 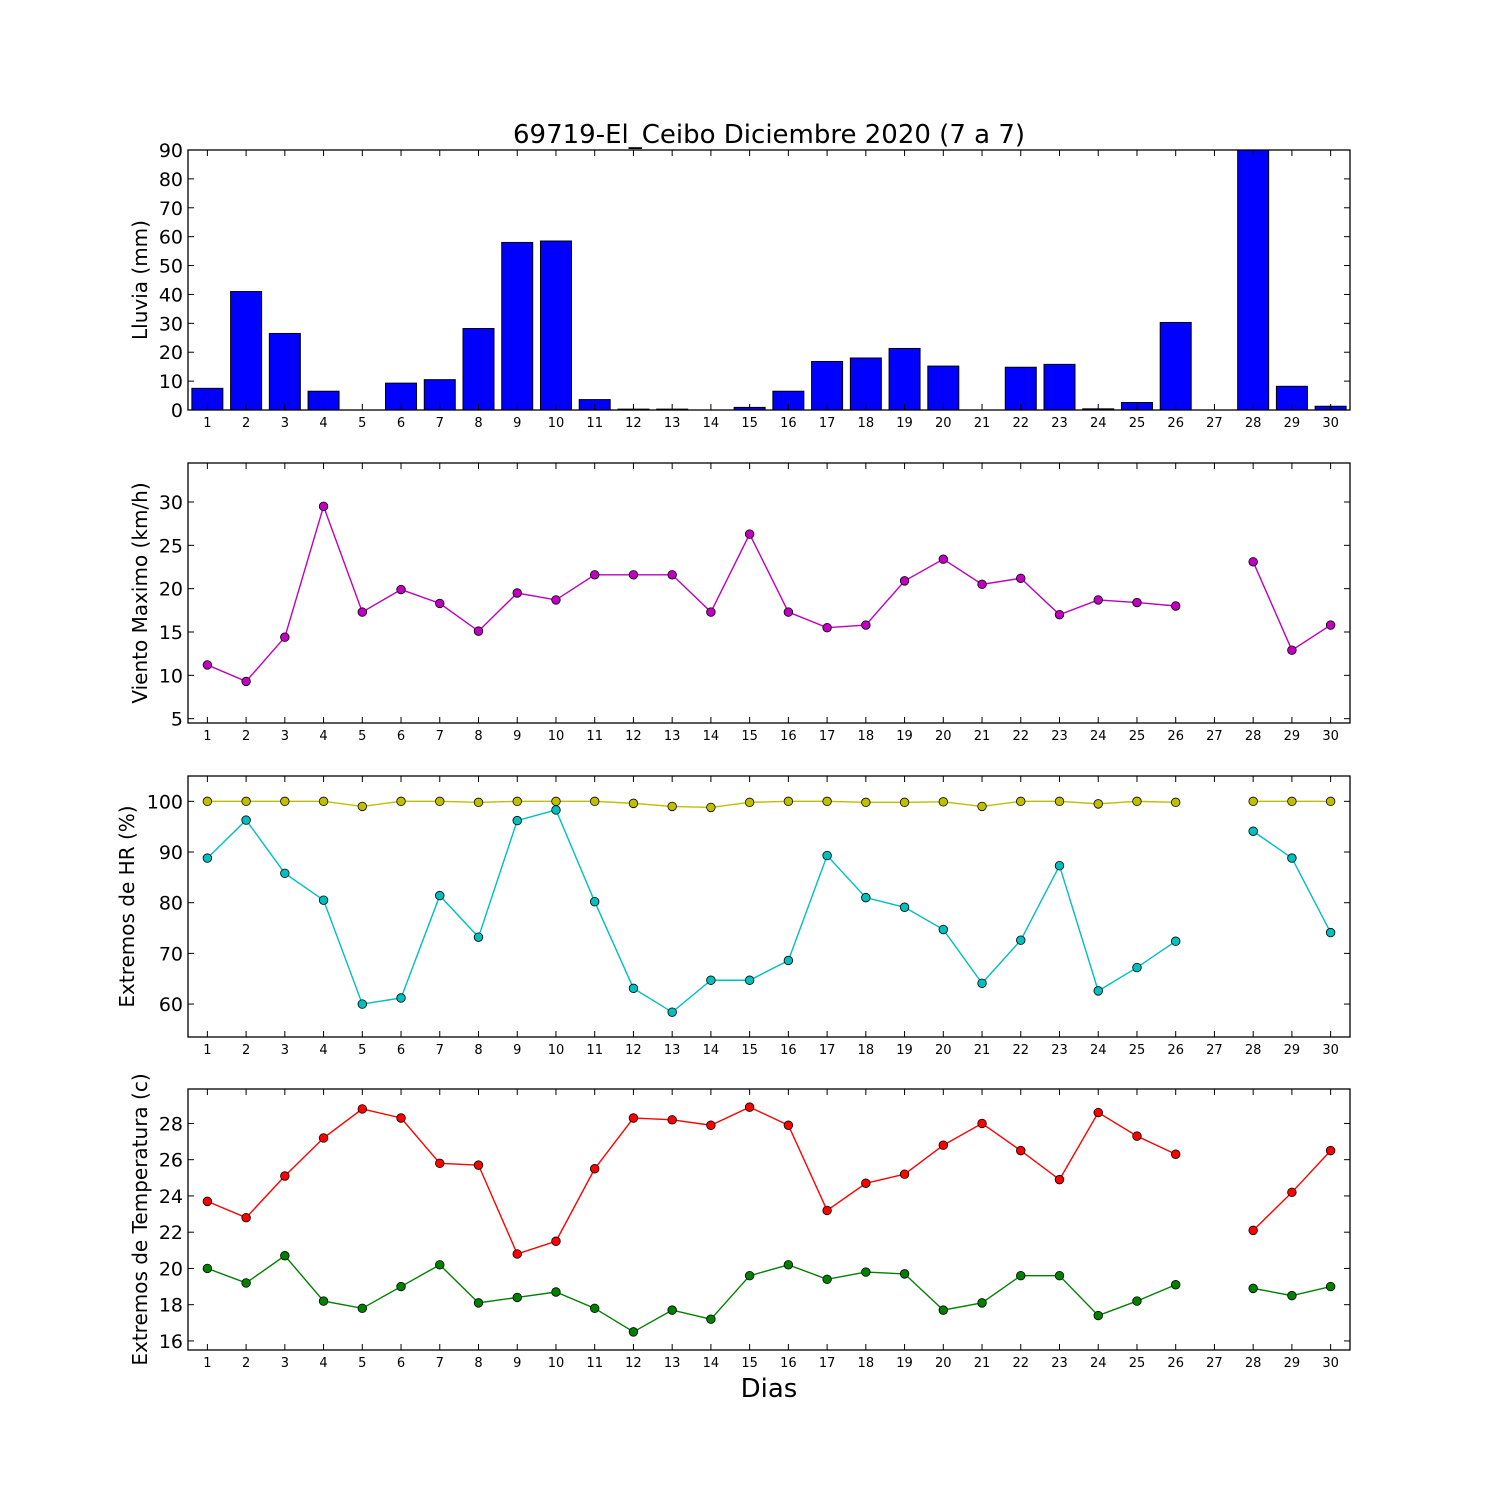 I want to click on x-tick-label: 30, so click(x=1330, y=736).